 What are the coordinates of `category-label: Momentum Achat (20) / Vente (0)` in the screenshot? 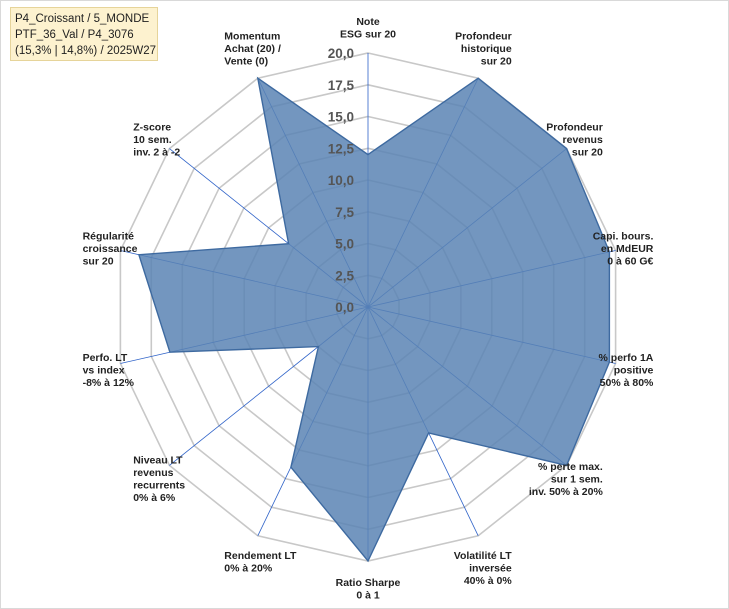 It's located at (252, 48).